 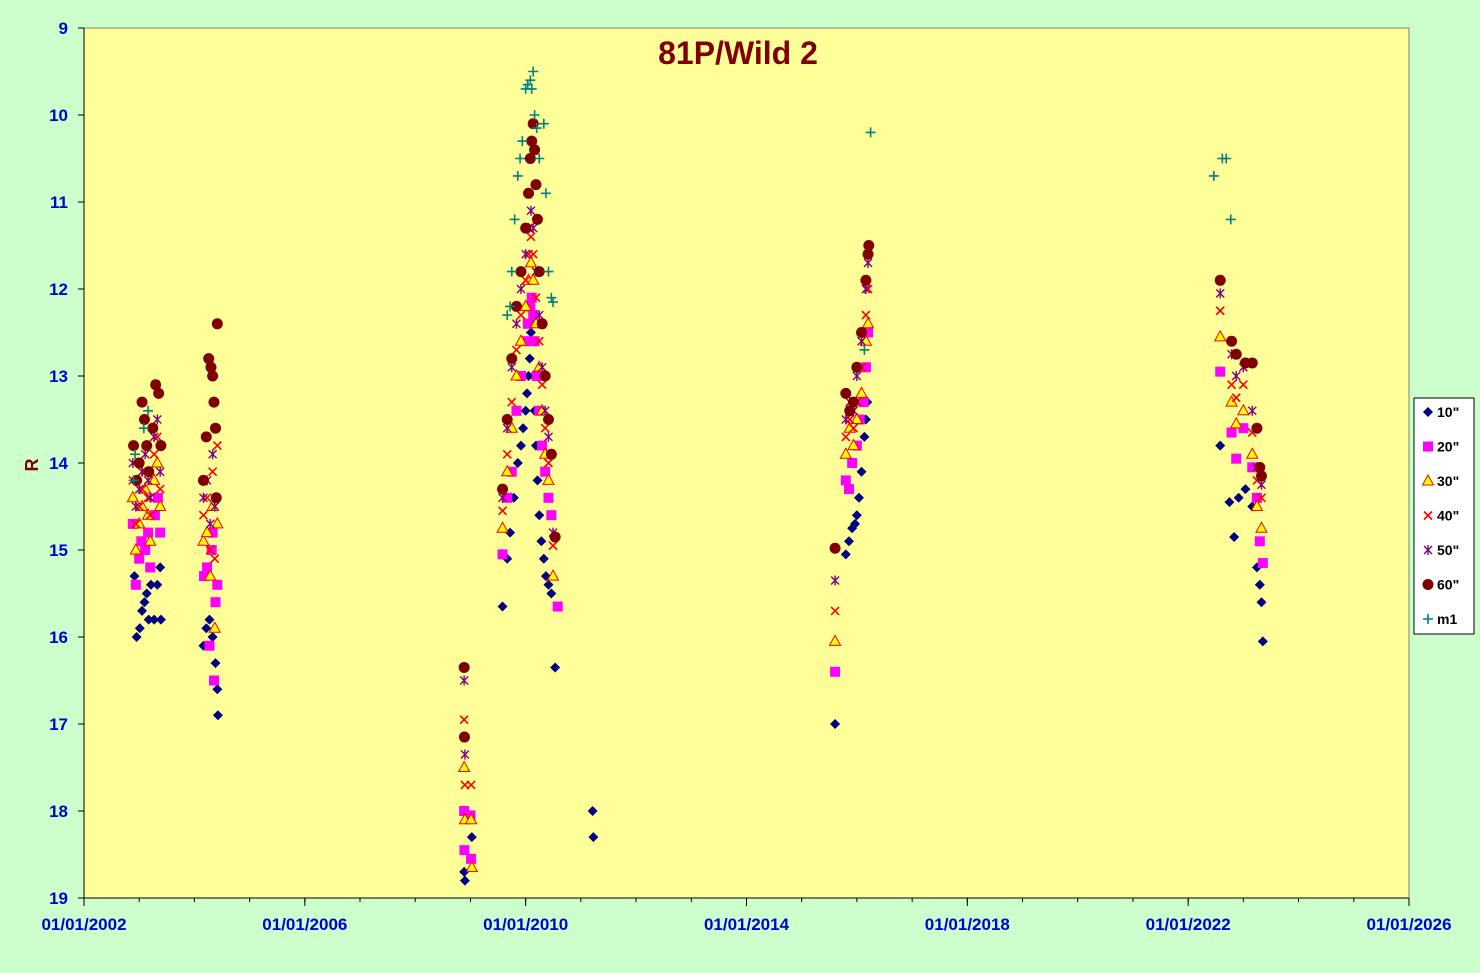 What do you see at coordinates (63, 28) in the screenshot?
I see `y-tick-label: 9` at bounding box center [63, 28].